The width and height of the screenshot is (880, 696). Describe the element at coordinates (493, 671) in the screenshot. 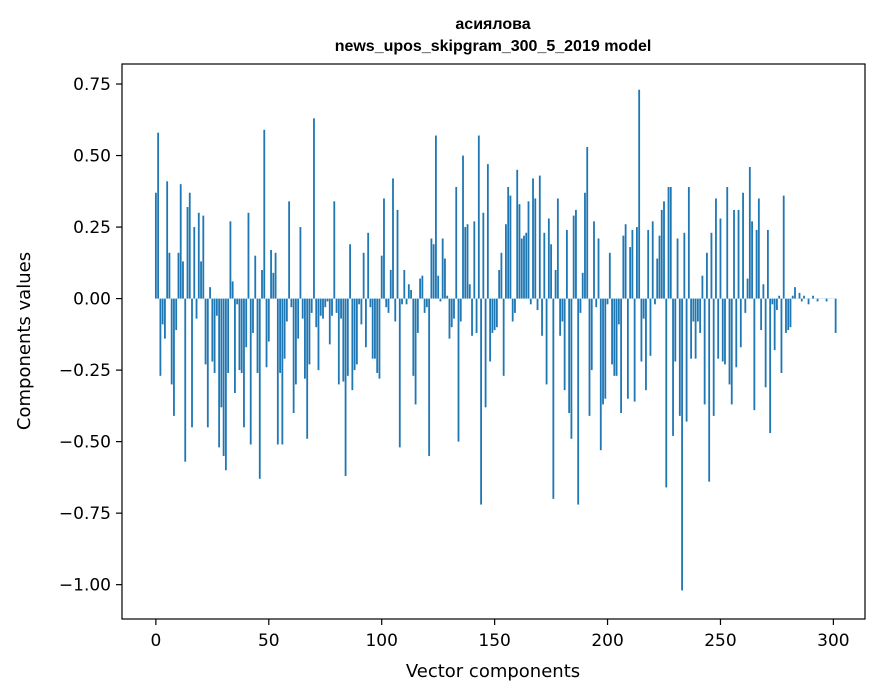

I see `x-axis-label: Vector components` at that location.